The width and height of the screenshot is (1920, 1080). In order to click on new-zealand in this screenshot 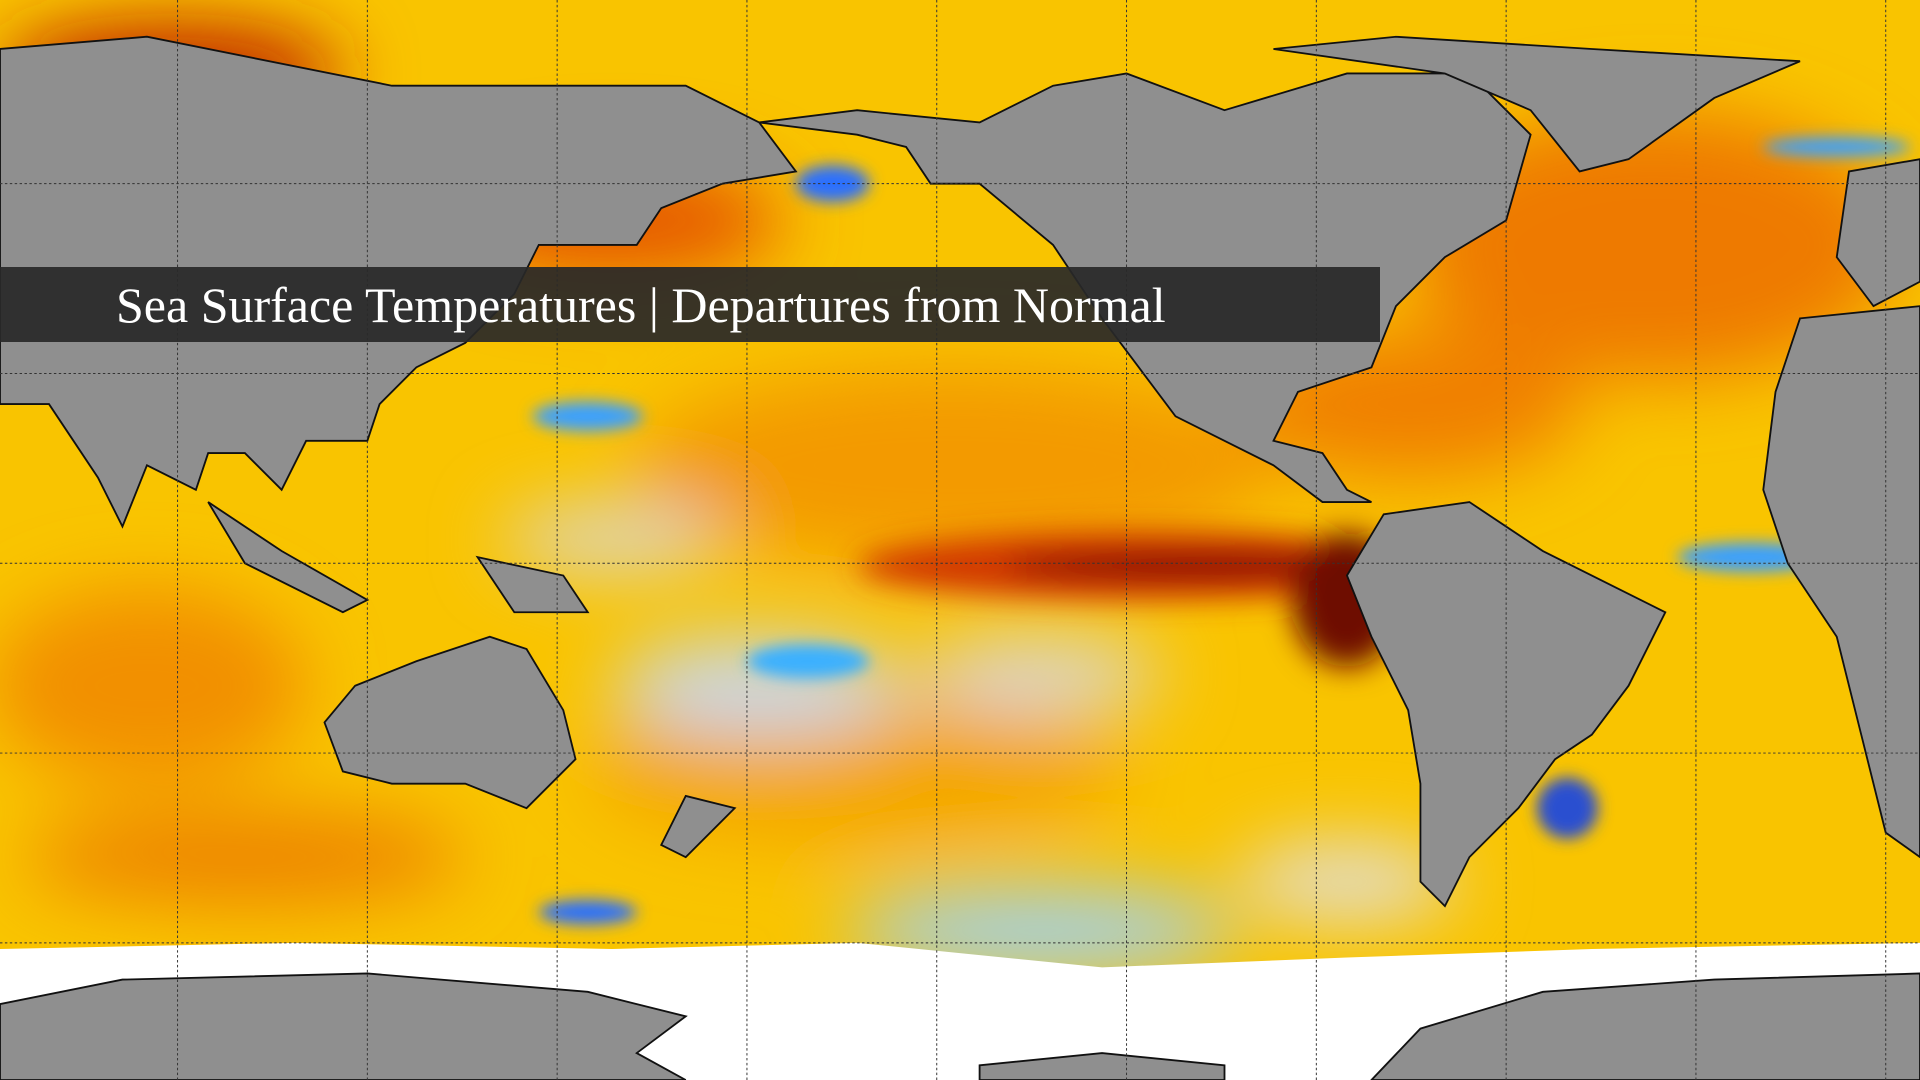, I will do `click(698, 826)`.